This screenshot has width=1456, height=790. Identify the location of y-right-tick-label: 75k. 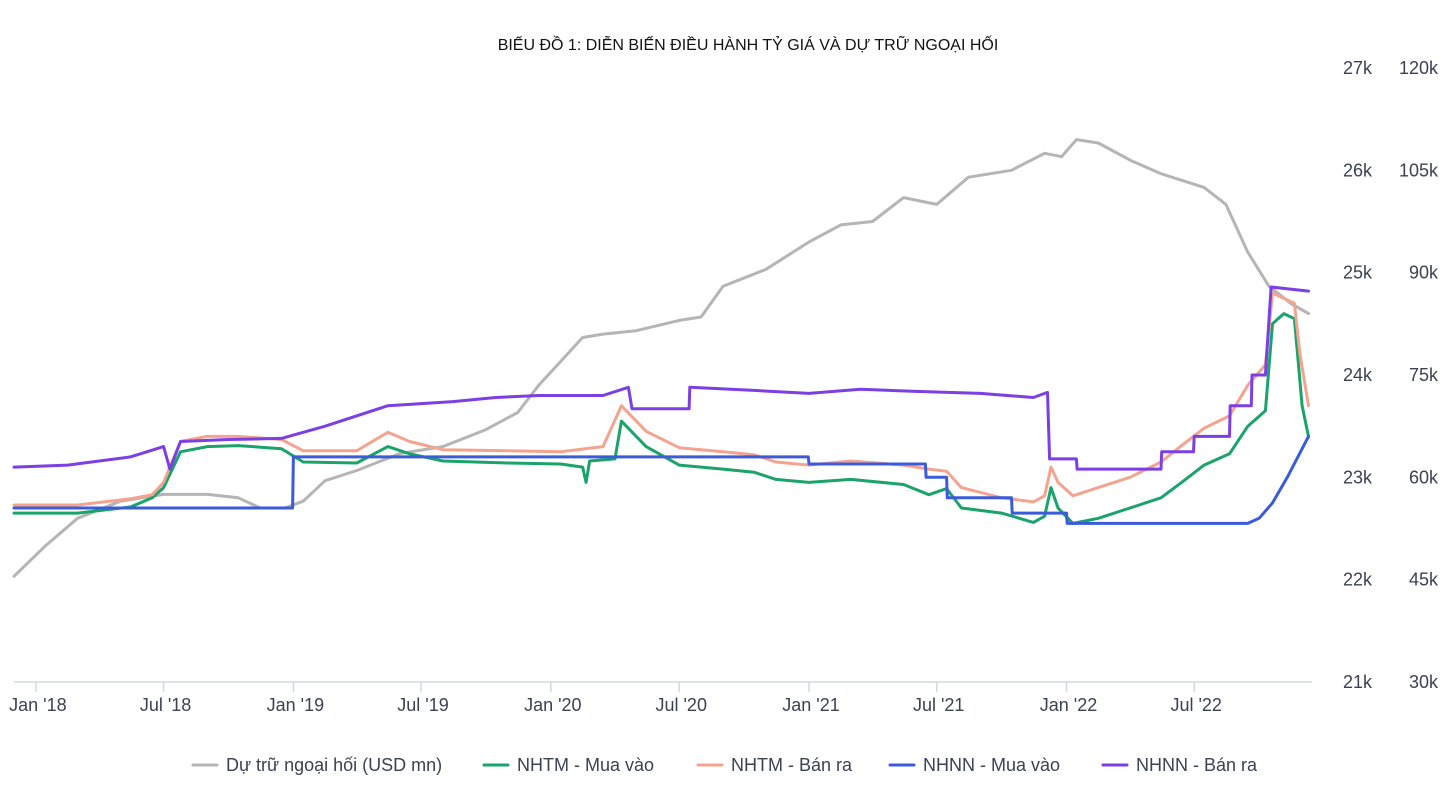
(1424, 375).